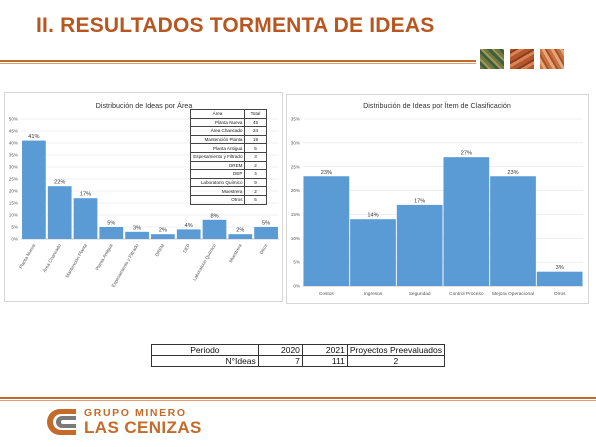 This screenshot has height=447, width=596. Describe the element at coordinates (59, 183) in the screenshot. I see `data-label: 22%` at that location.